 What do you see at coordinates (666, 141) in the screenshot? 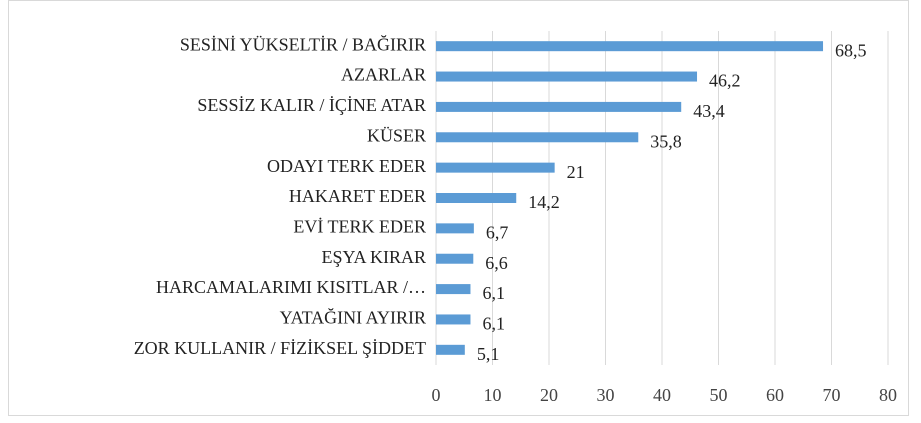
I see `value-label: 35,8` at bounding box center [666, 141].